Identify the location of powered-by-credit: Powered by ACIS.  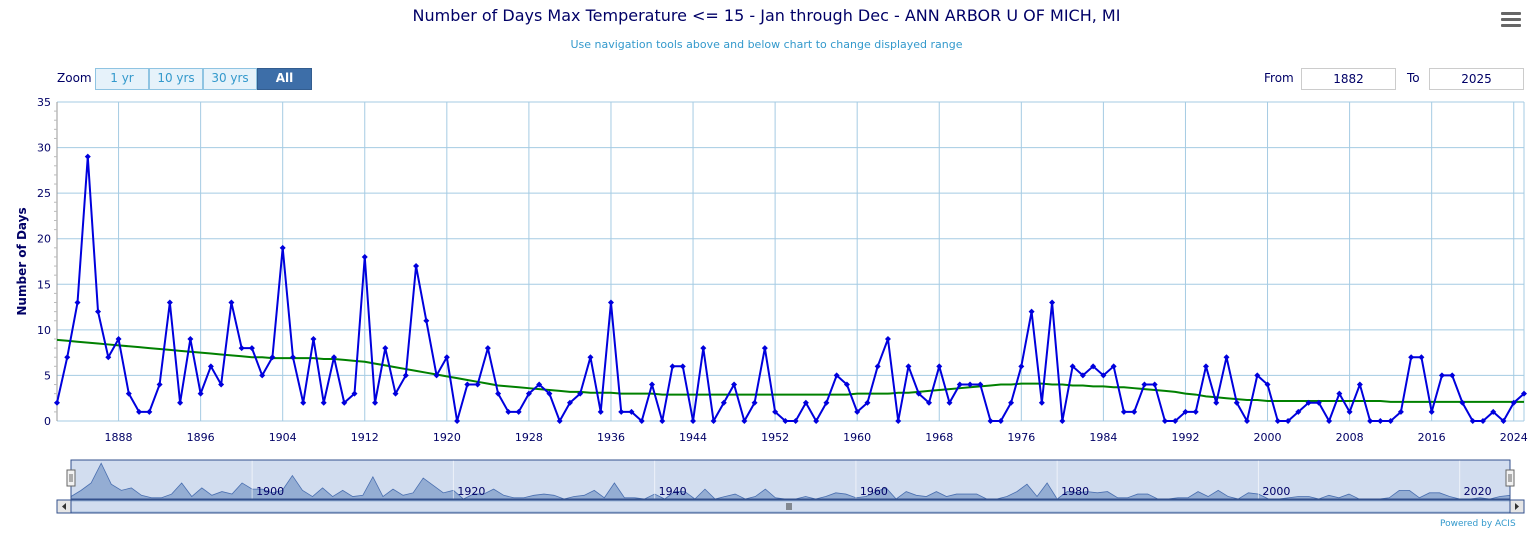
(1478, 524).